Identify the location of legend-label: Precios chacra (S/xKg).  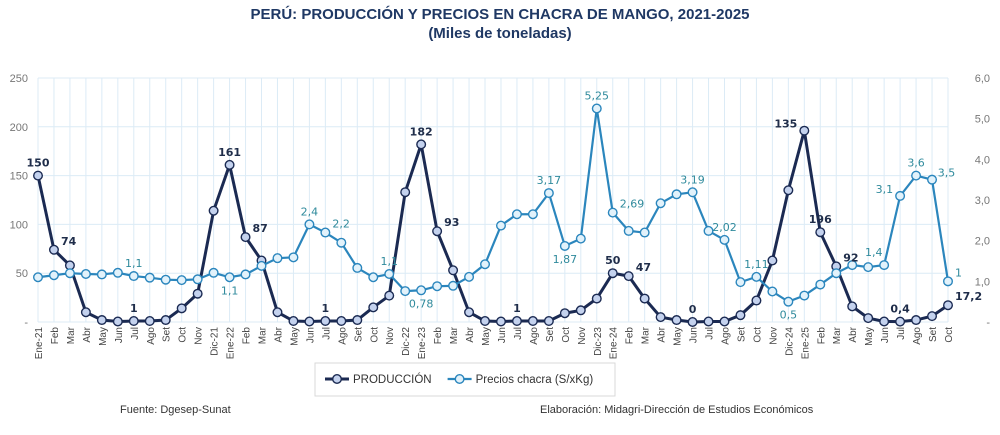
(535, 380).